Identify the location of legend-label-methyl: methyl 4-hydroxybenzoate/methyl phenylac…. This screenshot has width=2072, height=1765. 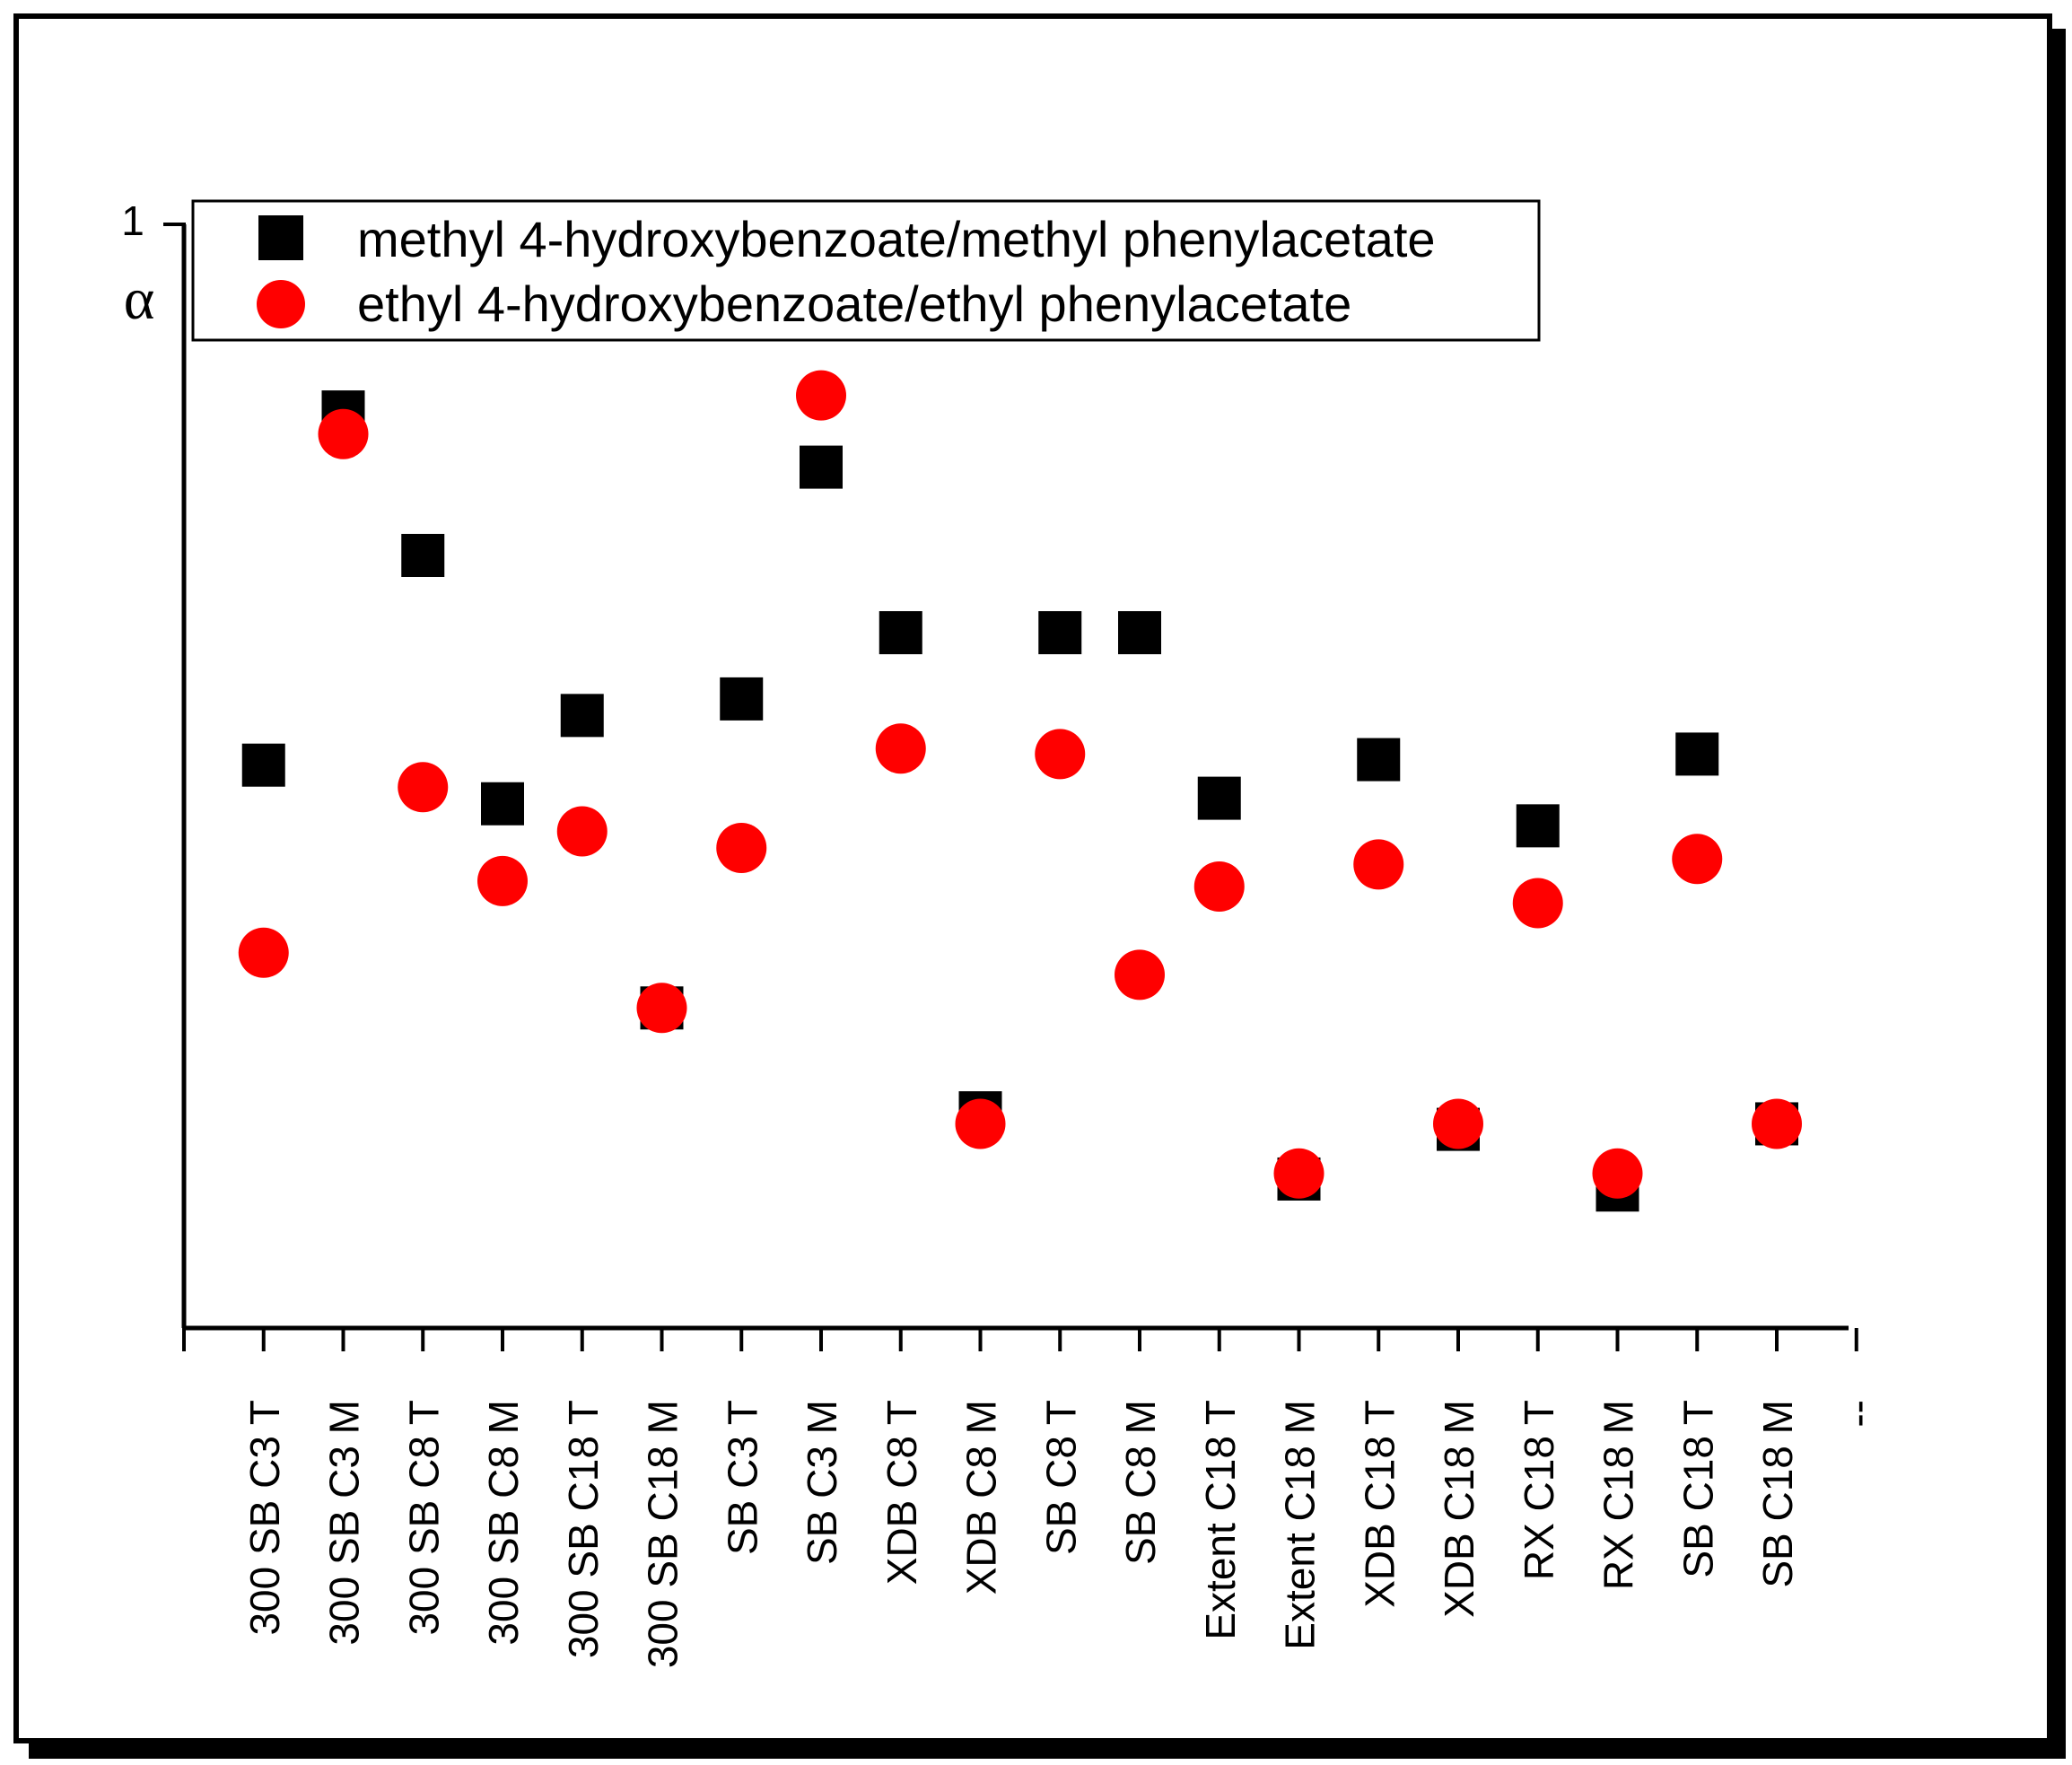
(896, 239).